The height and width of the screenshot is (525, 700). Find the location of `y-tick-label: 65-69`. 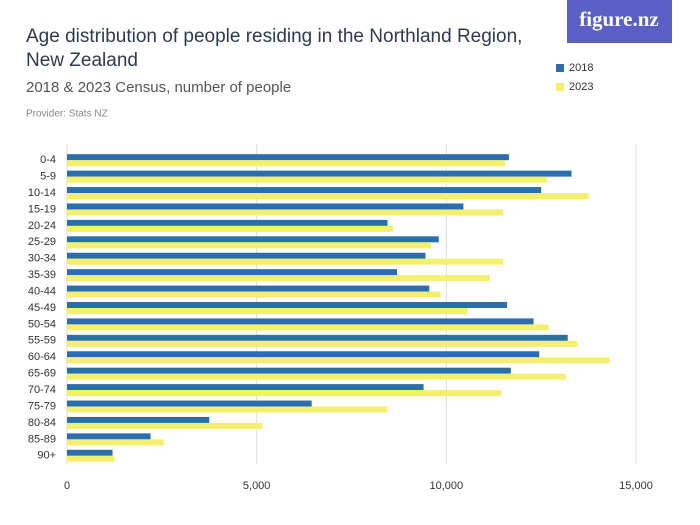

y-tick-label: 65-69 is located at coordinates (42, 374).